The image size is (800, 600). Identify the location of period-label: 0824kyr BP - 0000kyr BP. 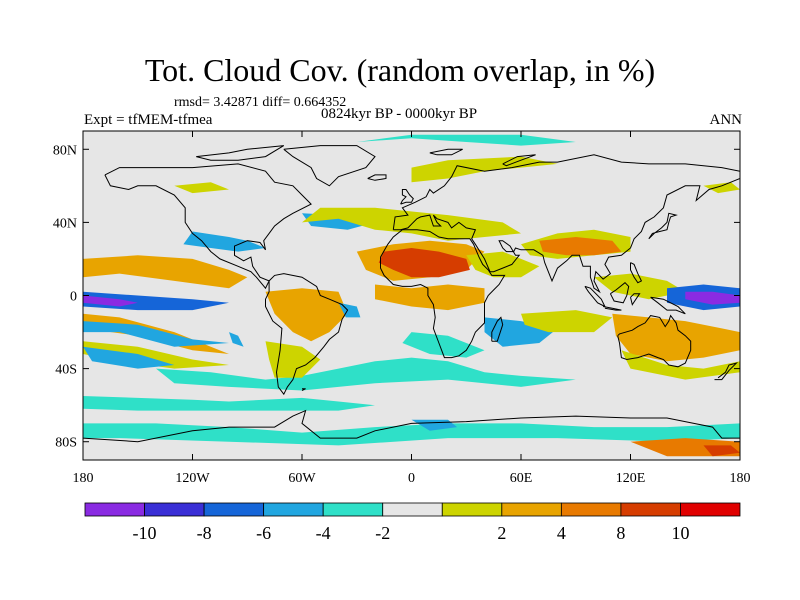
(399, 114).